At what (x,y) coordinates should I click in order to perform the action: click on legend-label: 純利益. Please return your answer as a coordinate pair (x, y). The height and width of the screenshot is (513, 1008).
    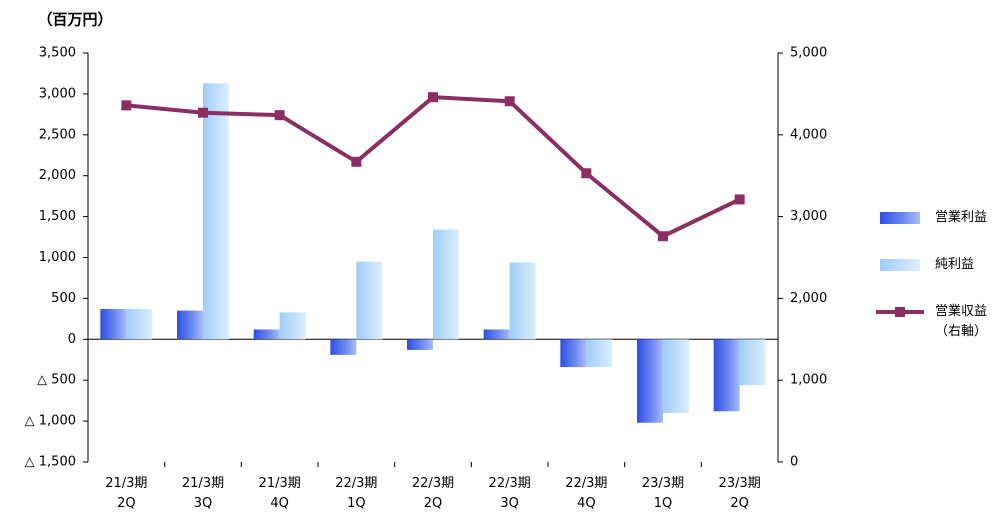
    Looking at the image, I should click on (955, 264).